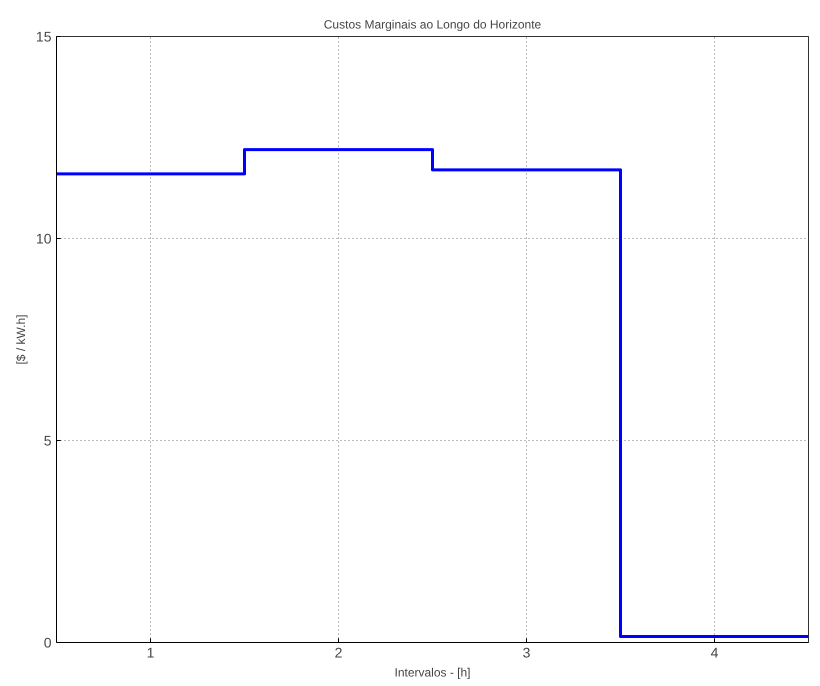 The width and height of the screenshot is (820, 686). What do you see at coordinates (150, 652) in the screenshot?
I see `x-tick-label: 1` at bounding box center [150, 652].